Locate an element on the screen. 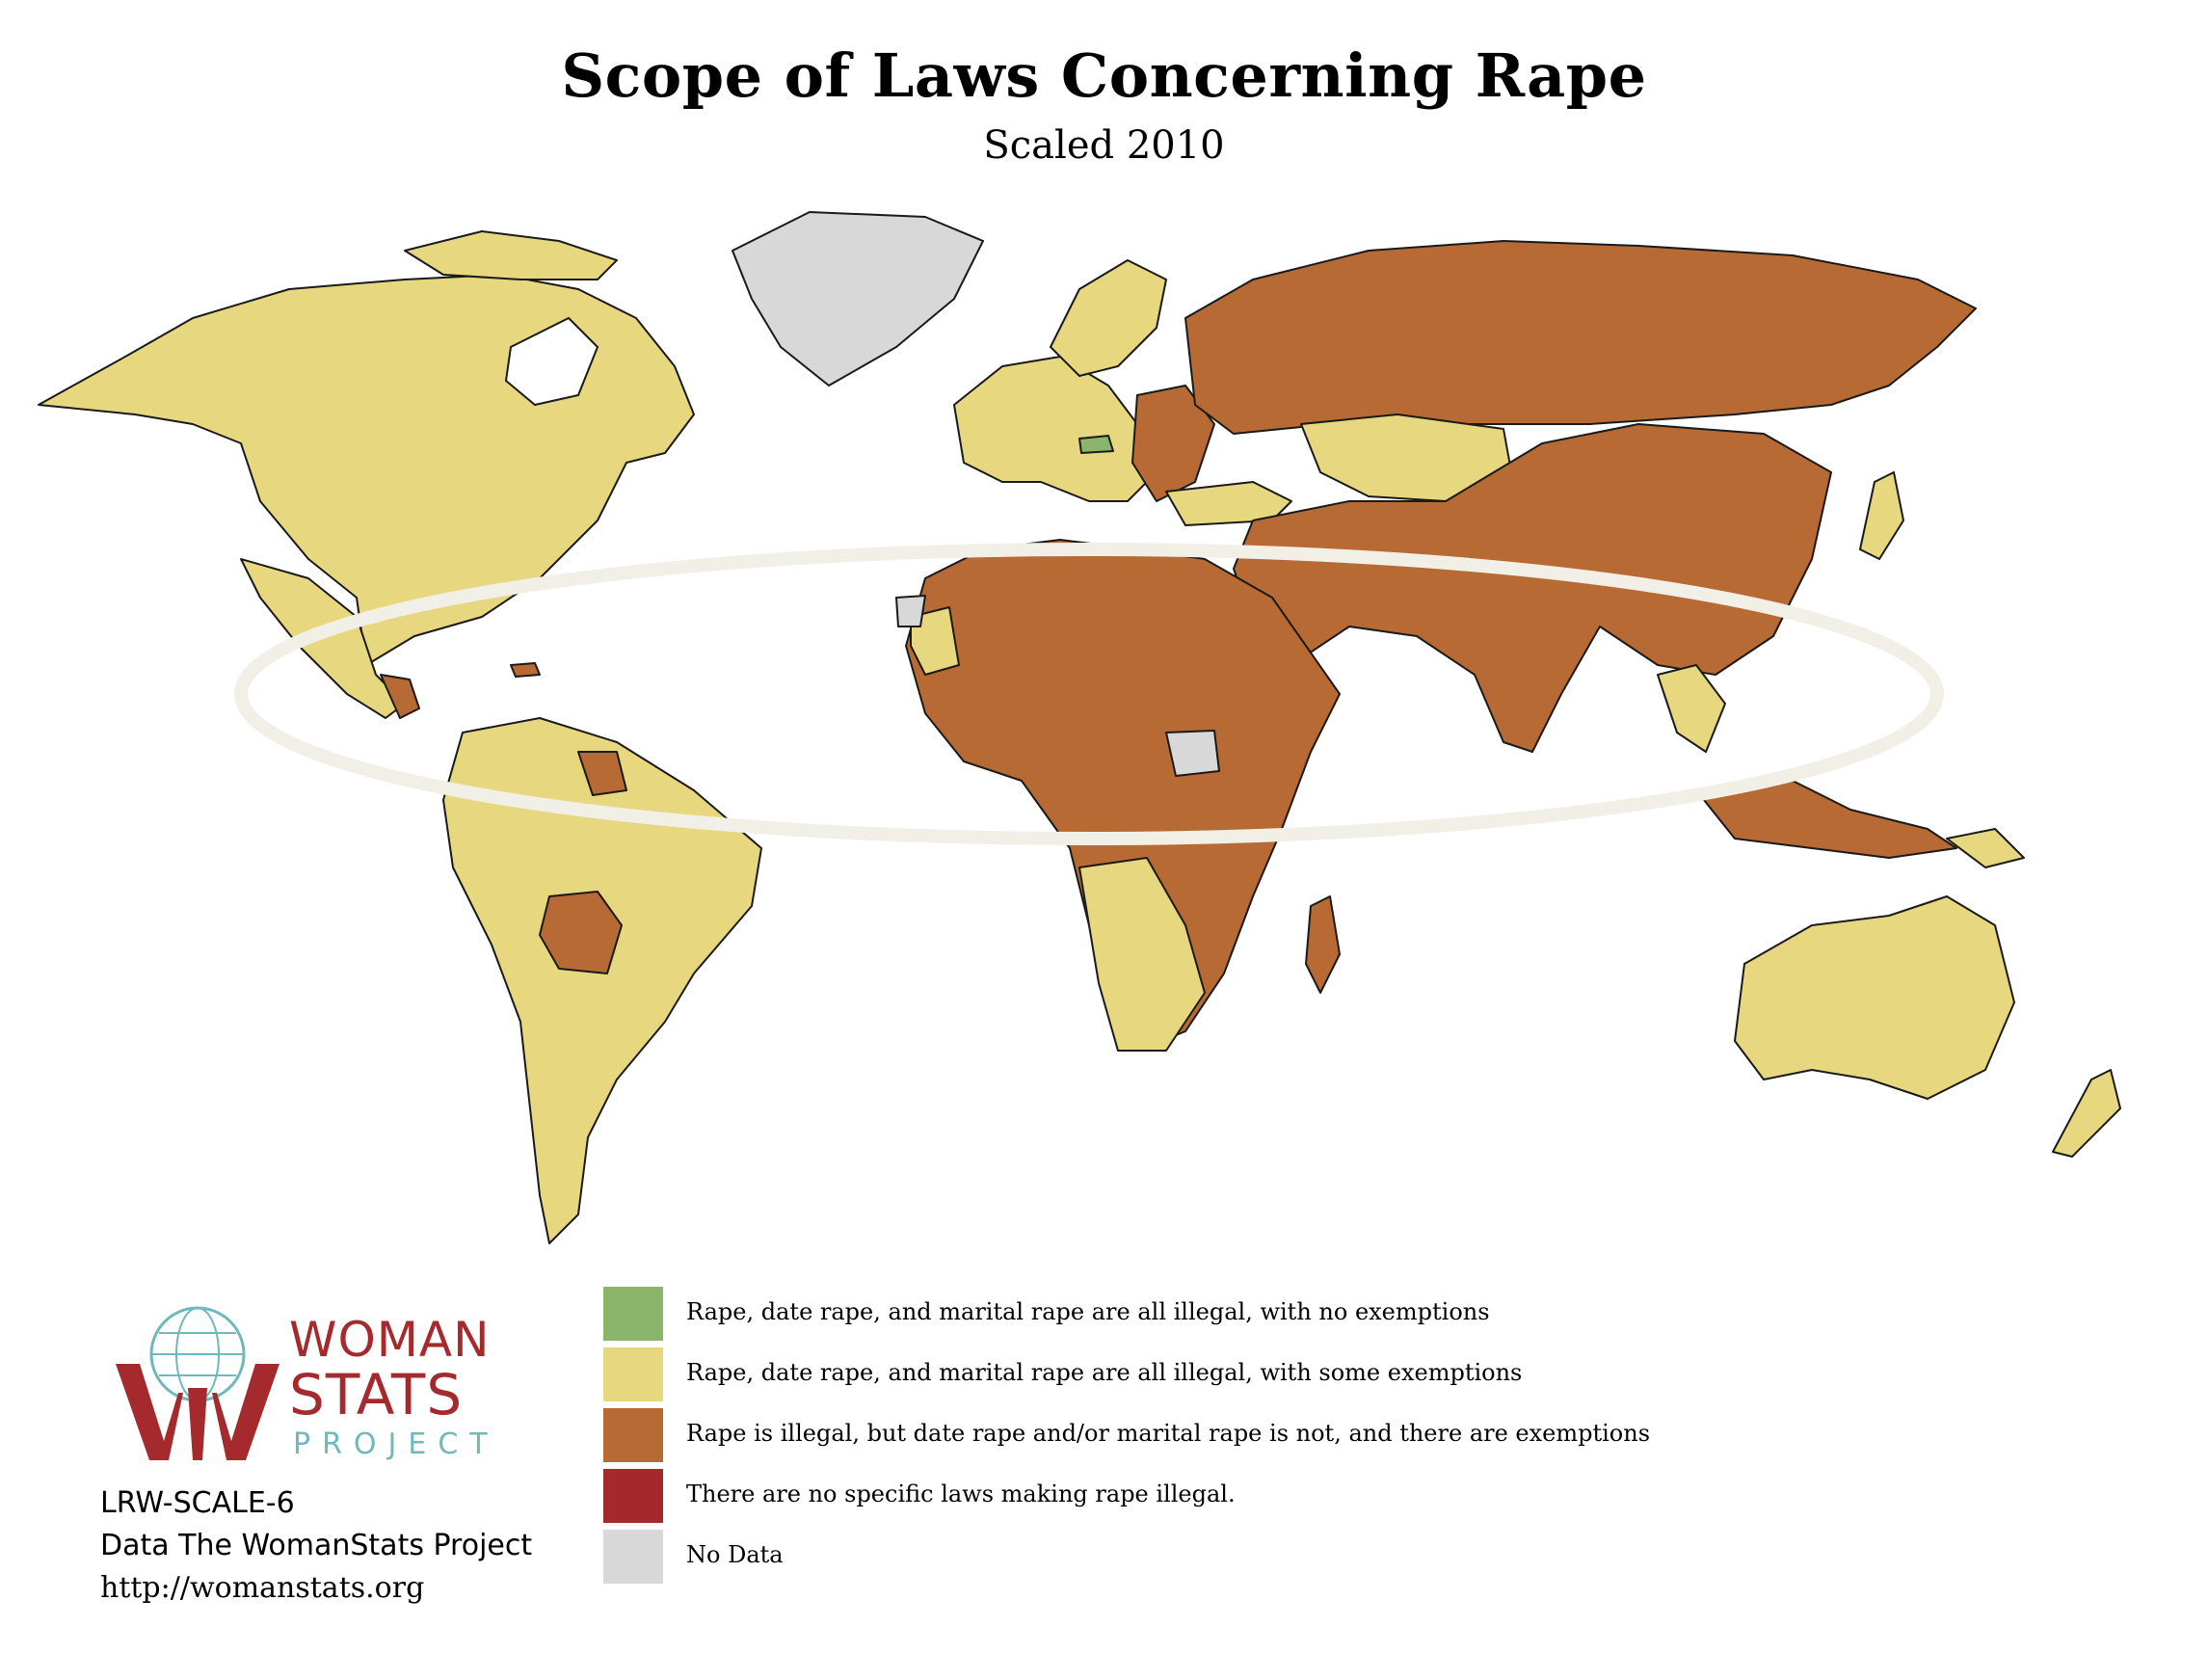 Image resolution: width=2208 pixels, height=1680 pixels. region-turkey is located at coordinates (1229, 503).